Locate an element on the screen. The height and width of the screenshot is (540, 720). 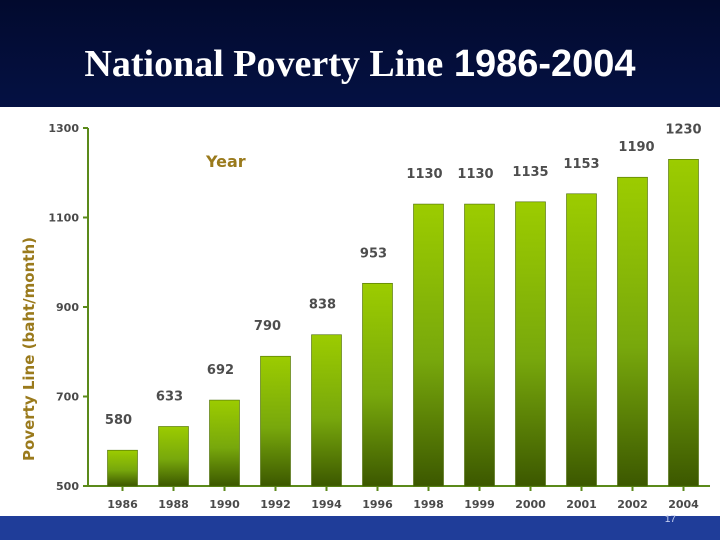
bar-1990 is located at coordinates (224, 443).